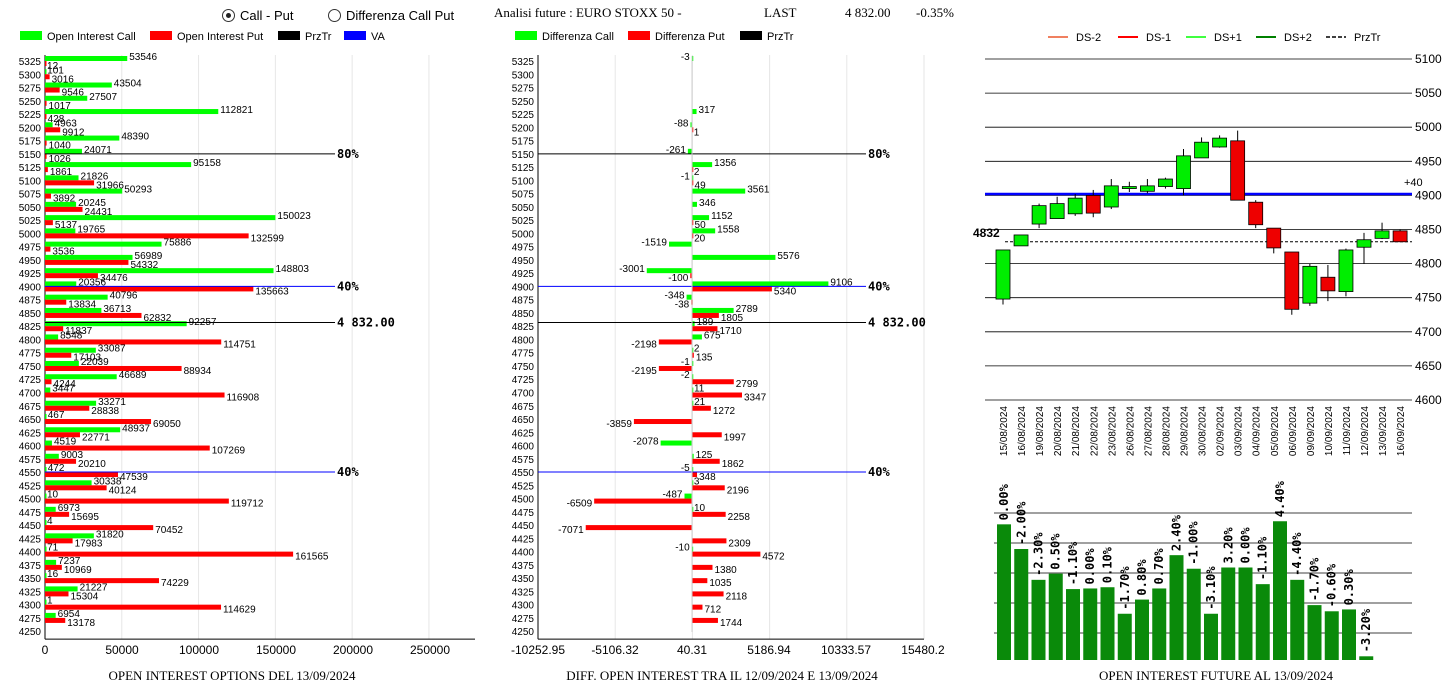 The width and height of the screenshot is (1448, 687). I want to click on put-value-label: 69050, so click(167, 424).